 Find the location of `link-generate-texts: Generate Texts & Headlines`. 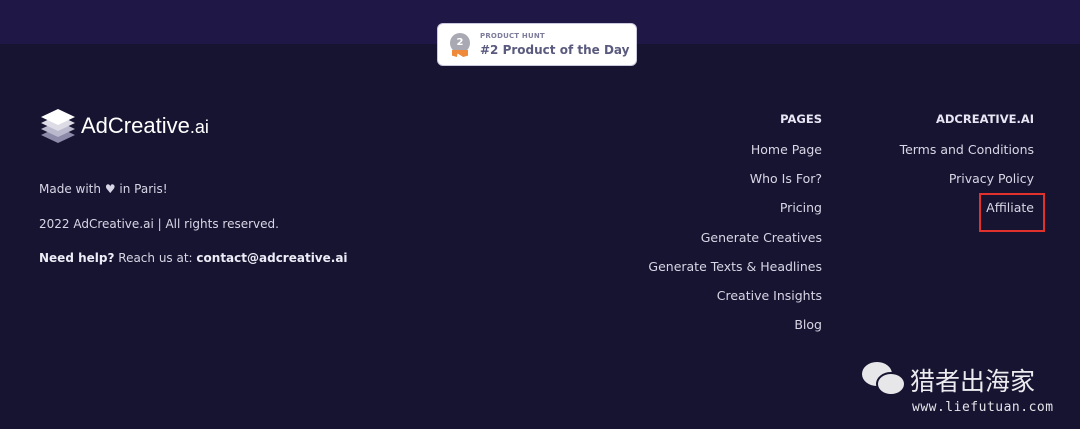

link-generate-texts: Generate Texts & Headlines is located at coordinates (735, 266).